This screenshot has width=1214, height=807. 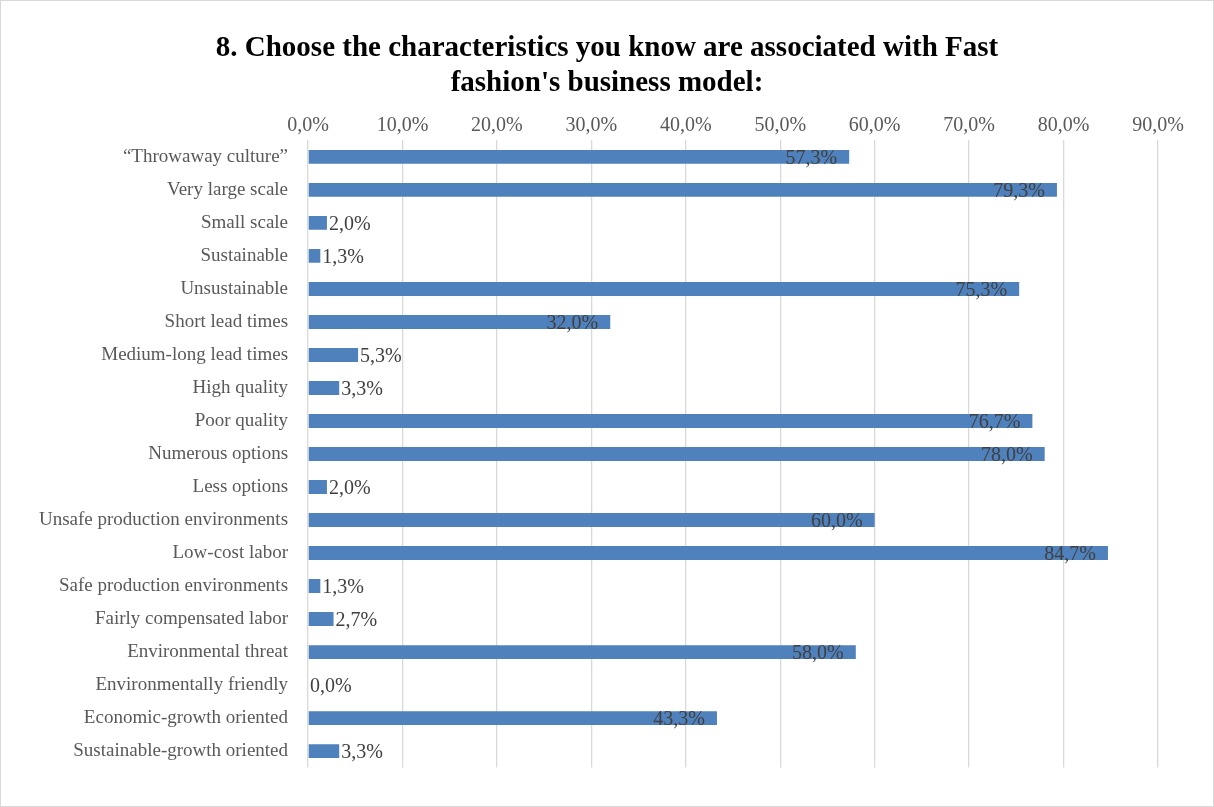 What do you see at coordinates (192, 684) in the screenshot?
I see `y-tick-label: Environmentally friendly` at bounding box center [192, 684].